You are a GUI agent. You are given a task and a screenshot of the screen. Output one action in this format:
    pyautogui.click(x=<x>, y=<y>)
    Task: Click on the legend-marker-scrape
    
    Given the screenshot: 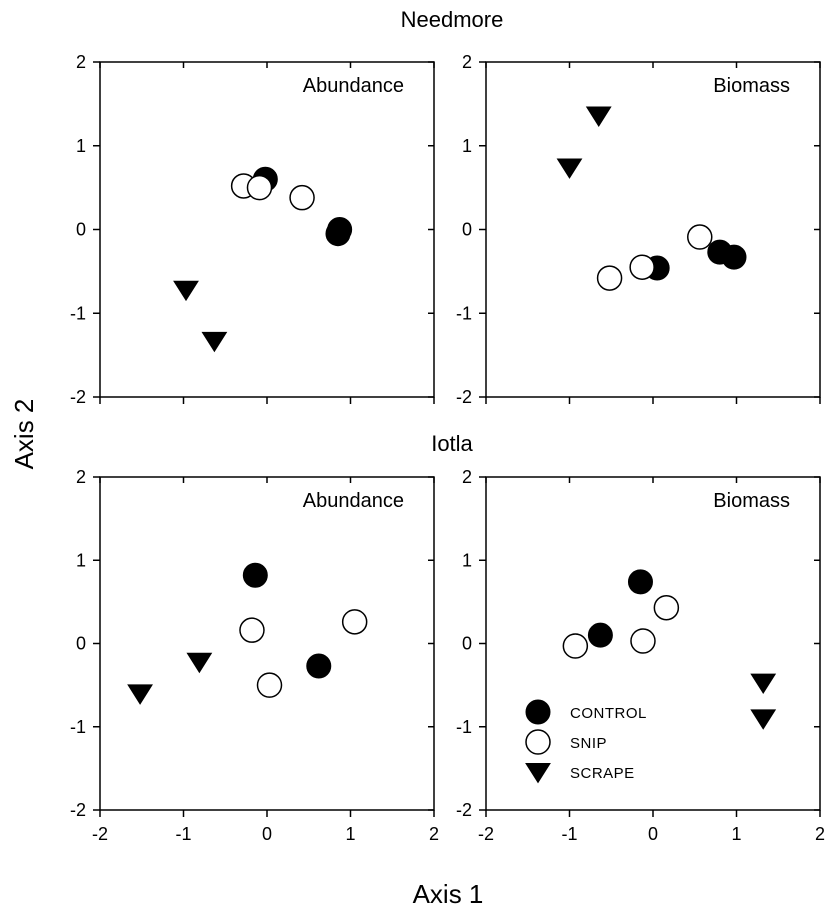 What is the action you would take?
    pyautogui.click(x=538, y=773)
    